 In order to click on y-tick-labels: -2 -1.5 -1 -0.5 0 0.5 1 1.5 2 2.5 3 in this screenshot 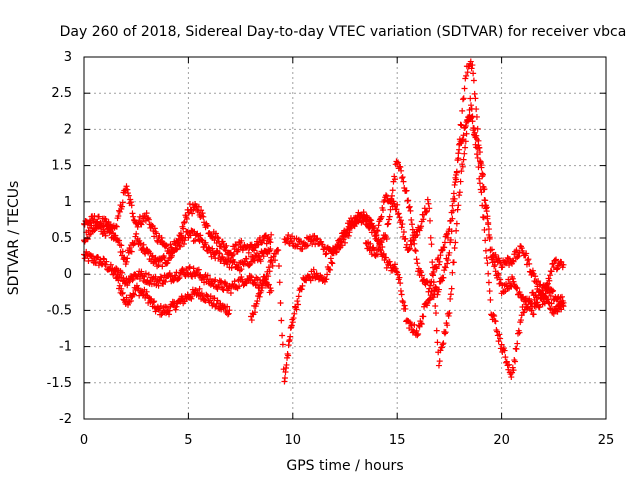, I will do `click(59, 238)`.